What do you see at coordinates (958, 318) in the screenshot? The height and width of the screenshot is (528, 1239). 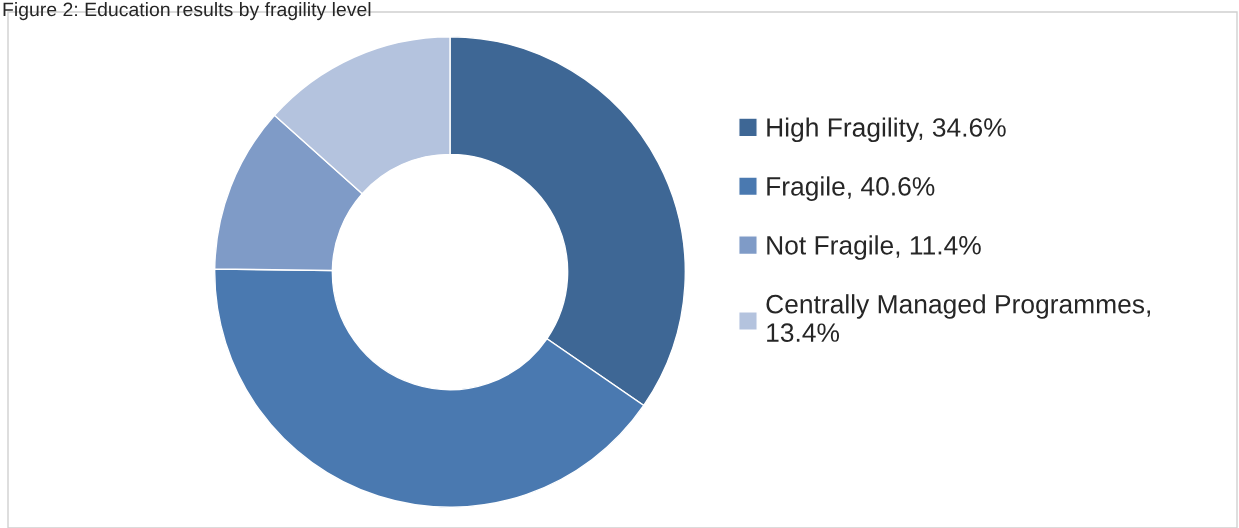 I see `legend-label: Centrally Managed Programmes, 13.4%` at bounding box center [958, 318].